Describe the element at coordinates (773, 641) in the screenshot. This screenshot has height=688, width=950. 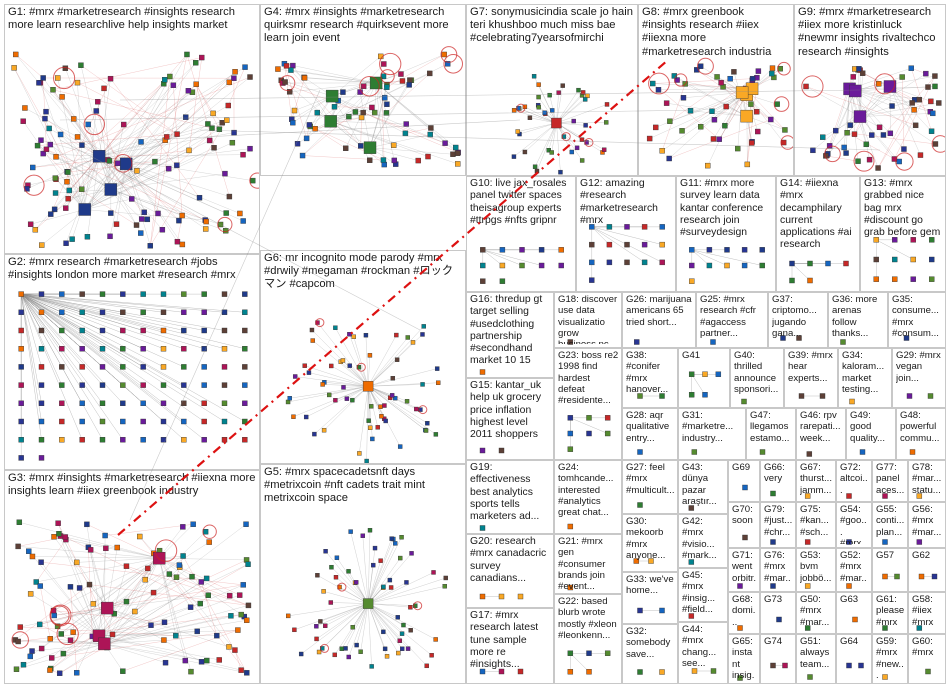
I see `group-label: G74` at that location.